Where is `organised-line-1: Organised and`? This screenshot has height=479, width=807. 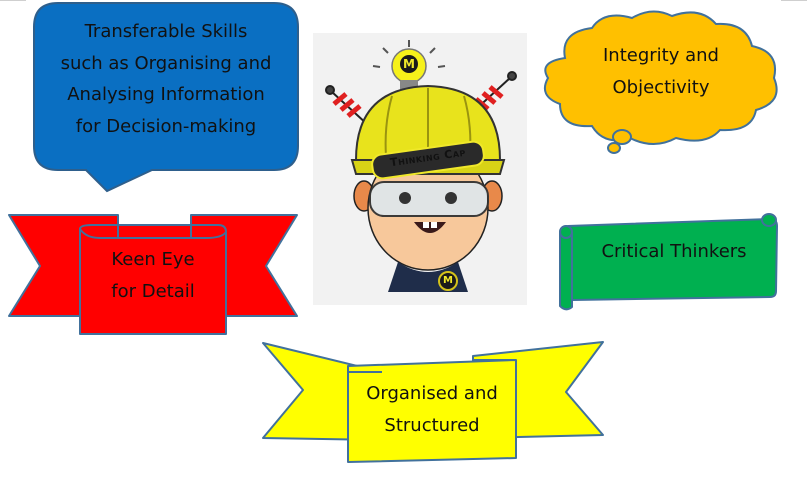 organised-line-1: Organised and is located at coordinates (432, 393).